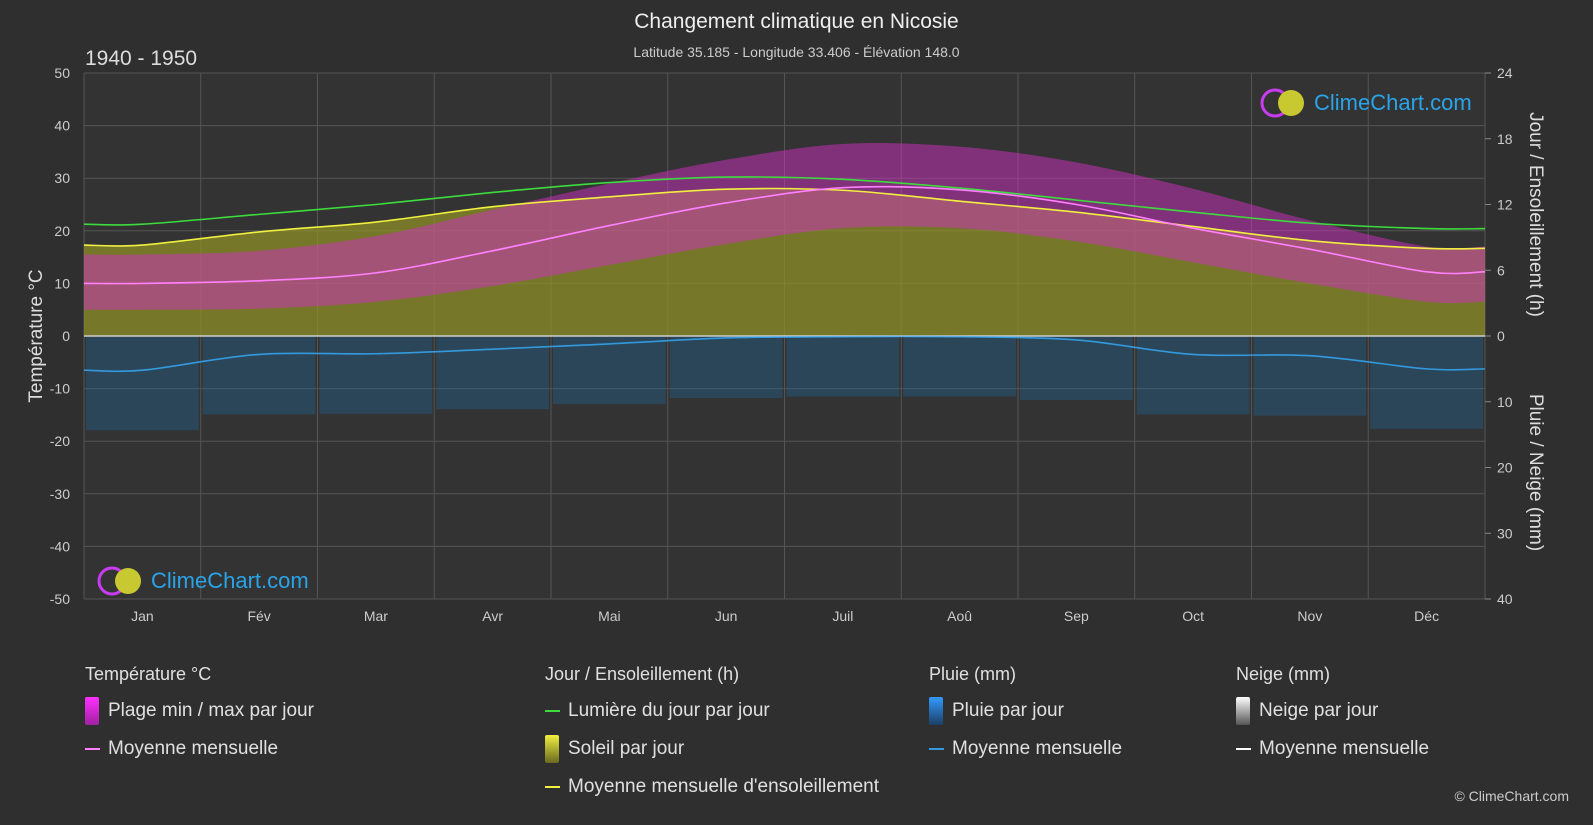 This screenshot has width=1593, height=825. Describe the element at coordinates (936, 749) in the screenshot. I see `rain-mean-swatch` at that location.